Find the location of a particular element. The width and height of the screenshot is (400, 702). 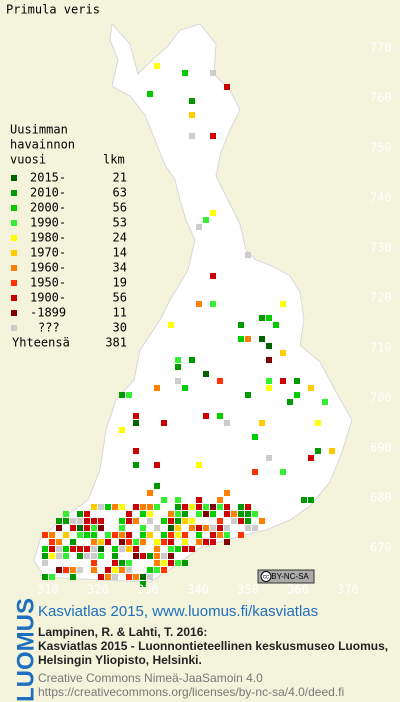

legend-count: 30 is located at coordinates (120, 328).